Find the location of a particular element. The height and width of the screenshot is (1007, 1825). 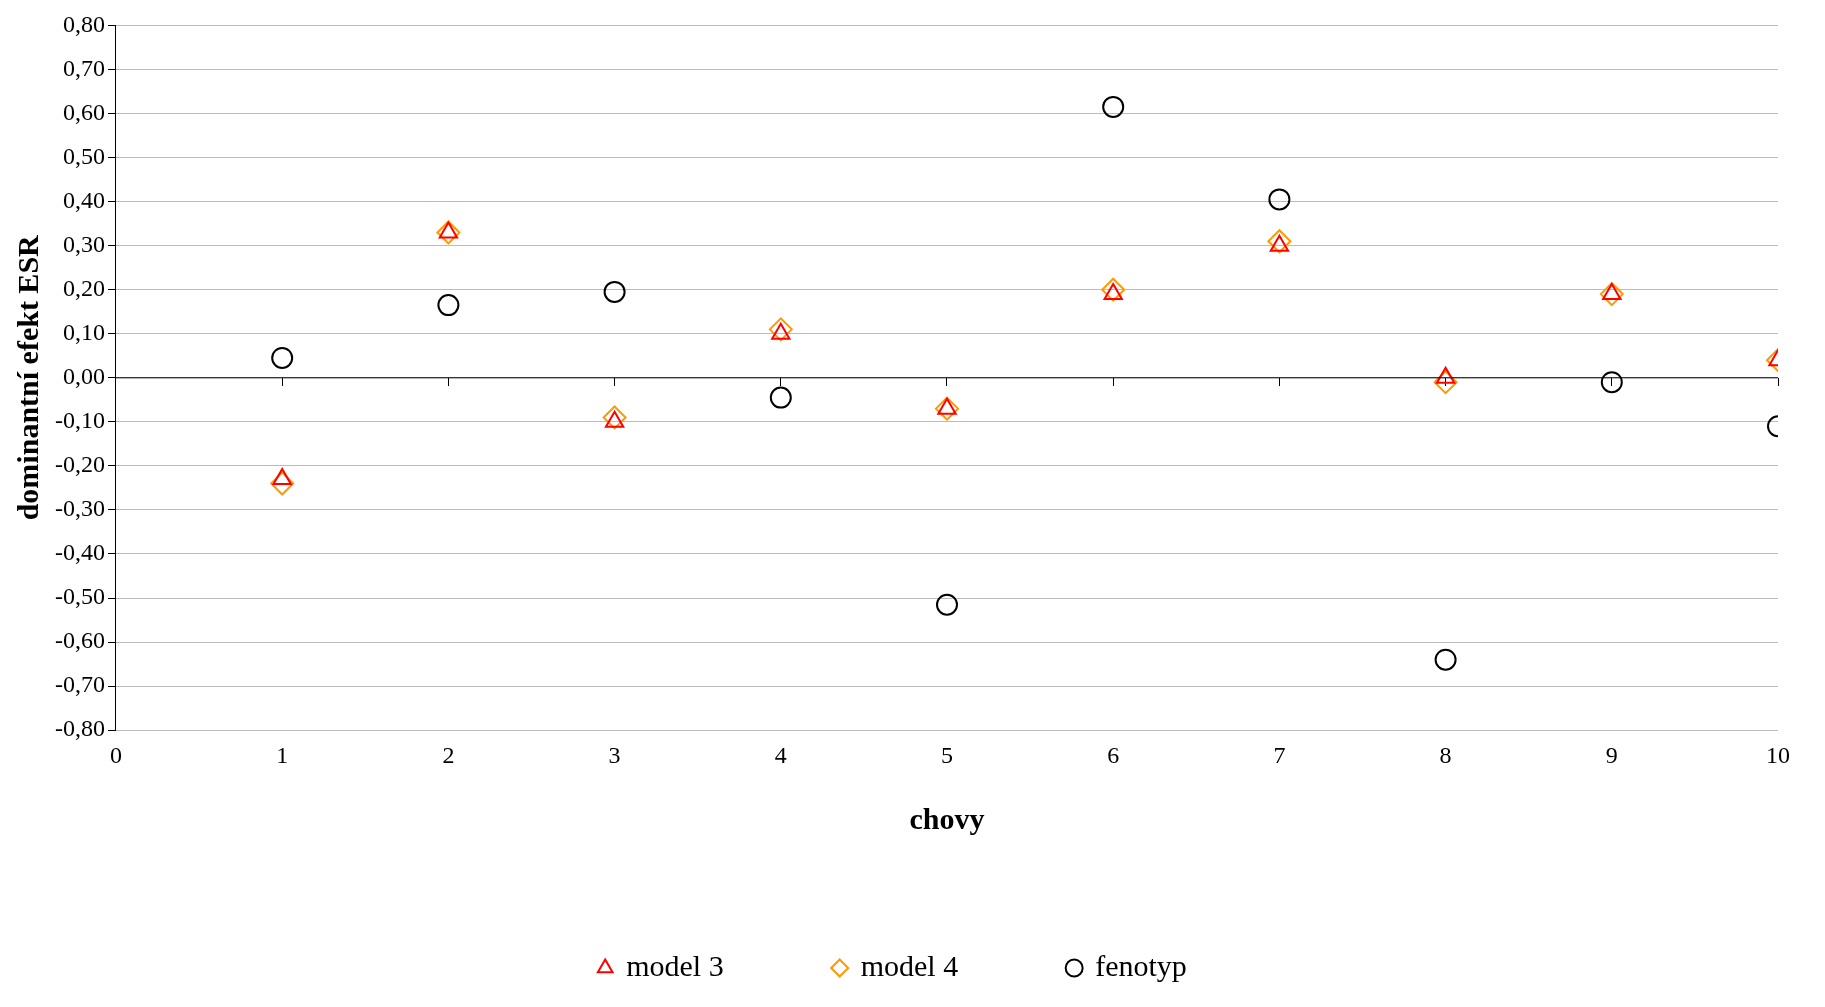

x-tick-label: 5 is located at coordinates (947, 754).